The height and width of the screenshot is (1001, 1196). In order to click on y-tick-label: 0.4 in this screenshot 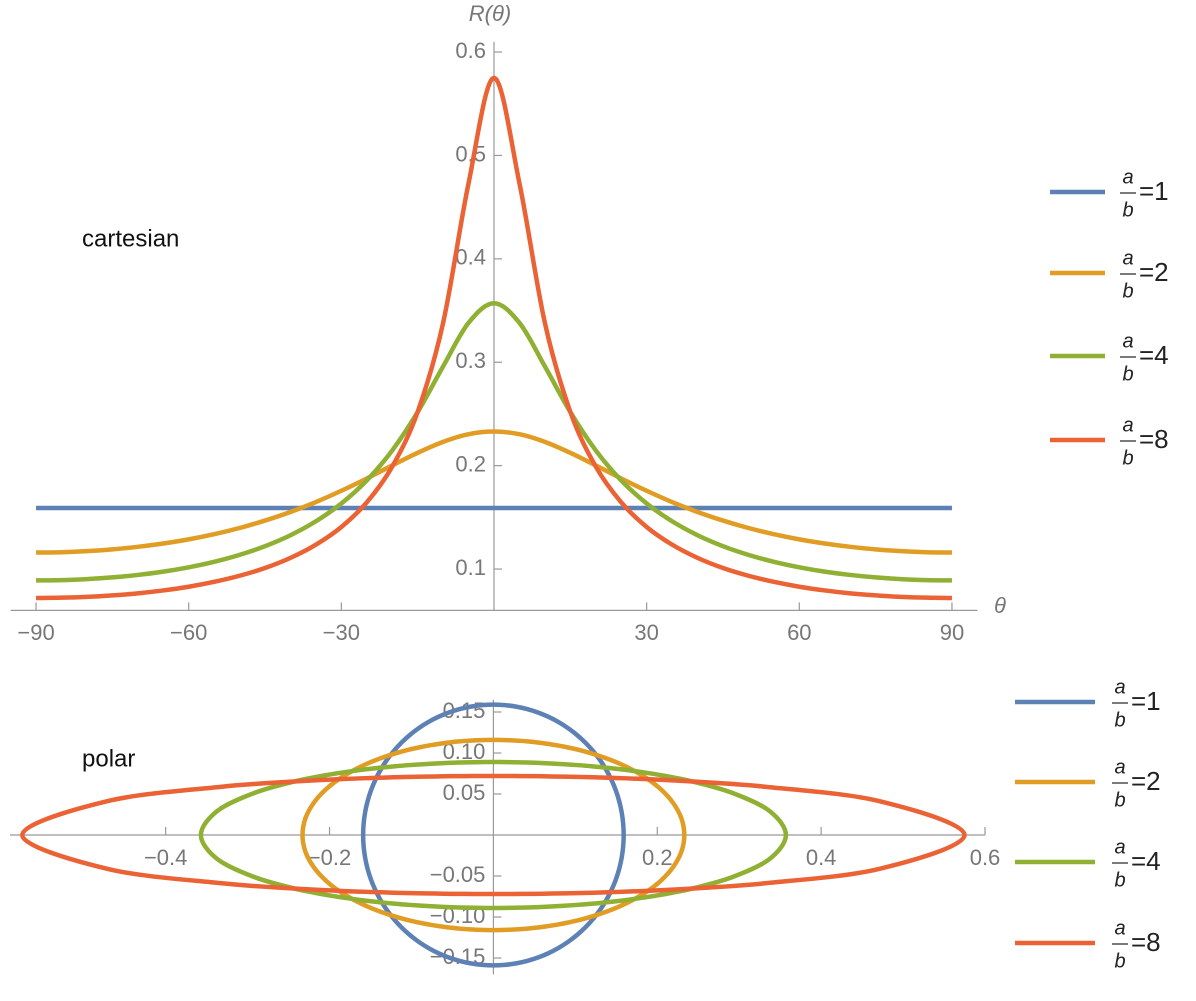, I will do `click(470, 257)`.